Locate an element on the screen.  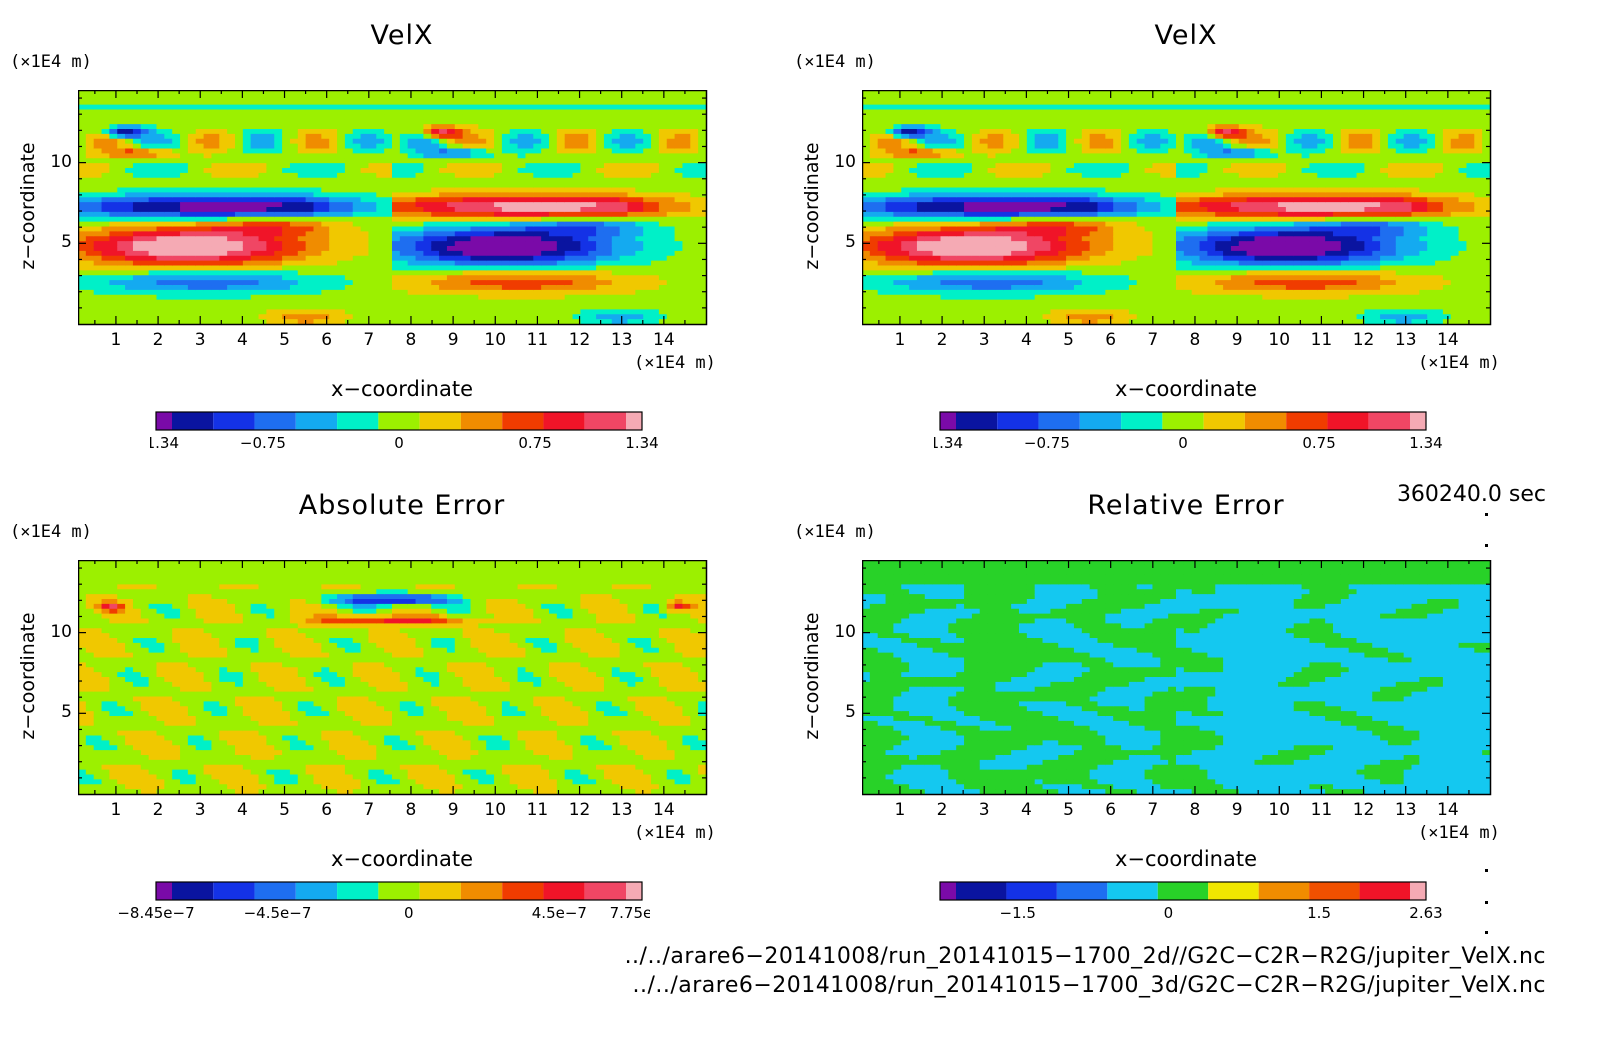
colorbar-segment is located at coordinates (164, 421).